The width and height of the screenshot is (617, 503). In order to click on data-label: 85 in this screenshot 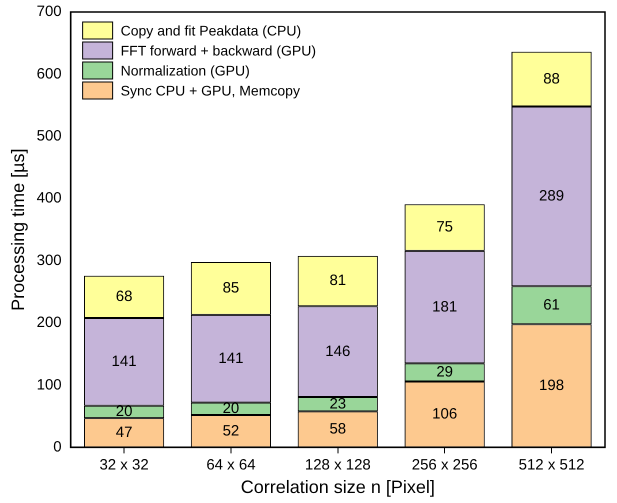, I will do `click(231, 288)`.